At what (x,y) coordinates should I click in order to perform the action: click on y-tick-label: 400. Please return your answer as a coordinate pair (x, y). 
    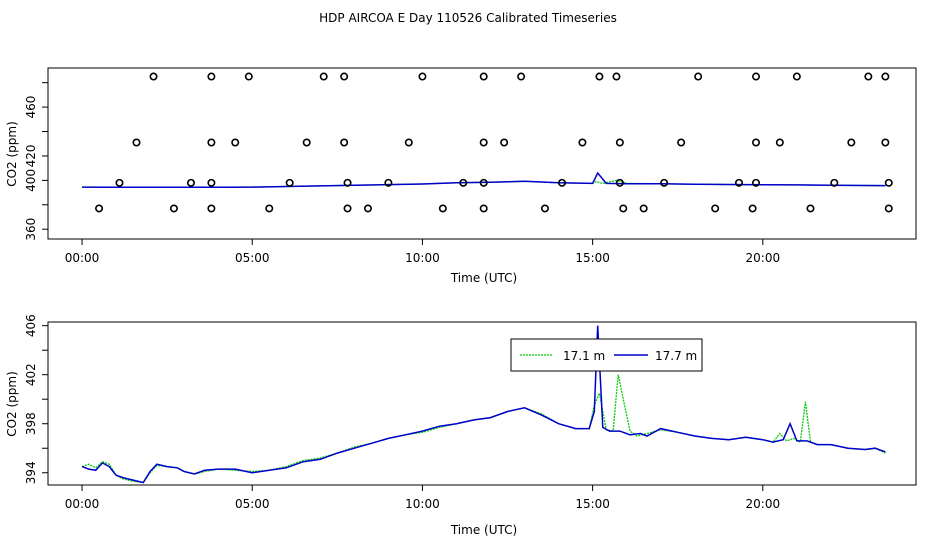
    Looking at the image, I should click on (31, 180).